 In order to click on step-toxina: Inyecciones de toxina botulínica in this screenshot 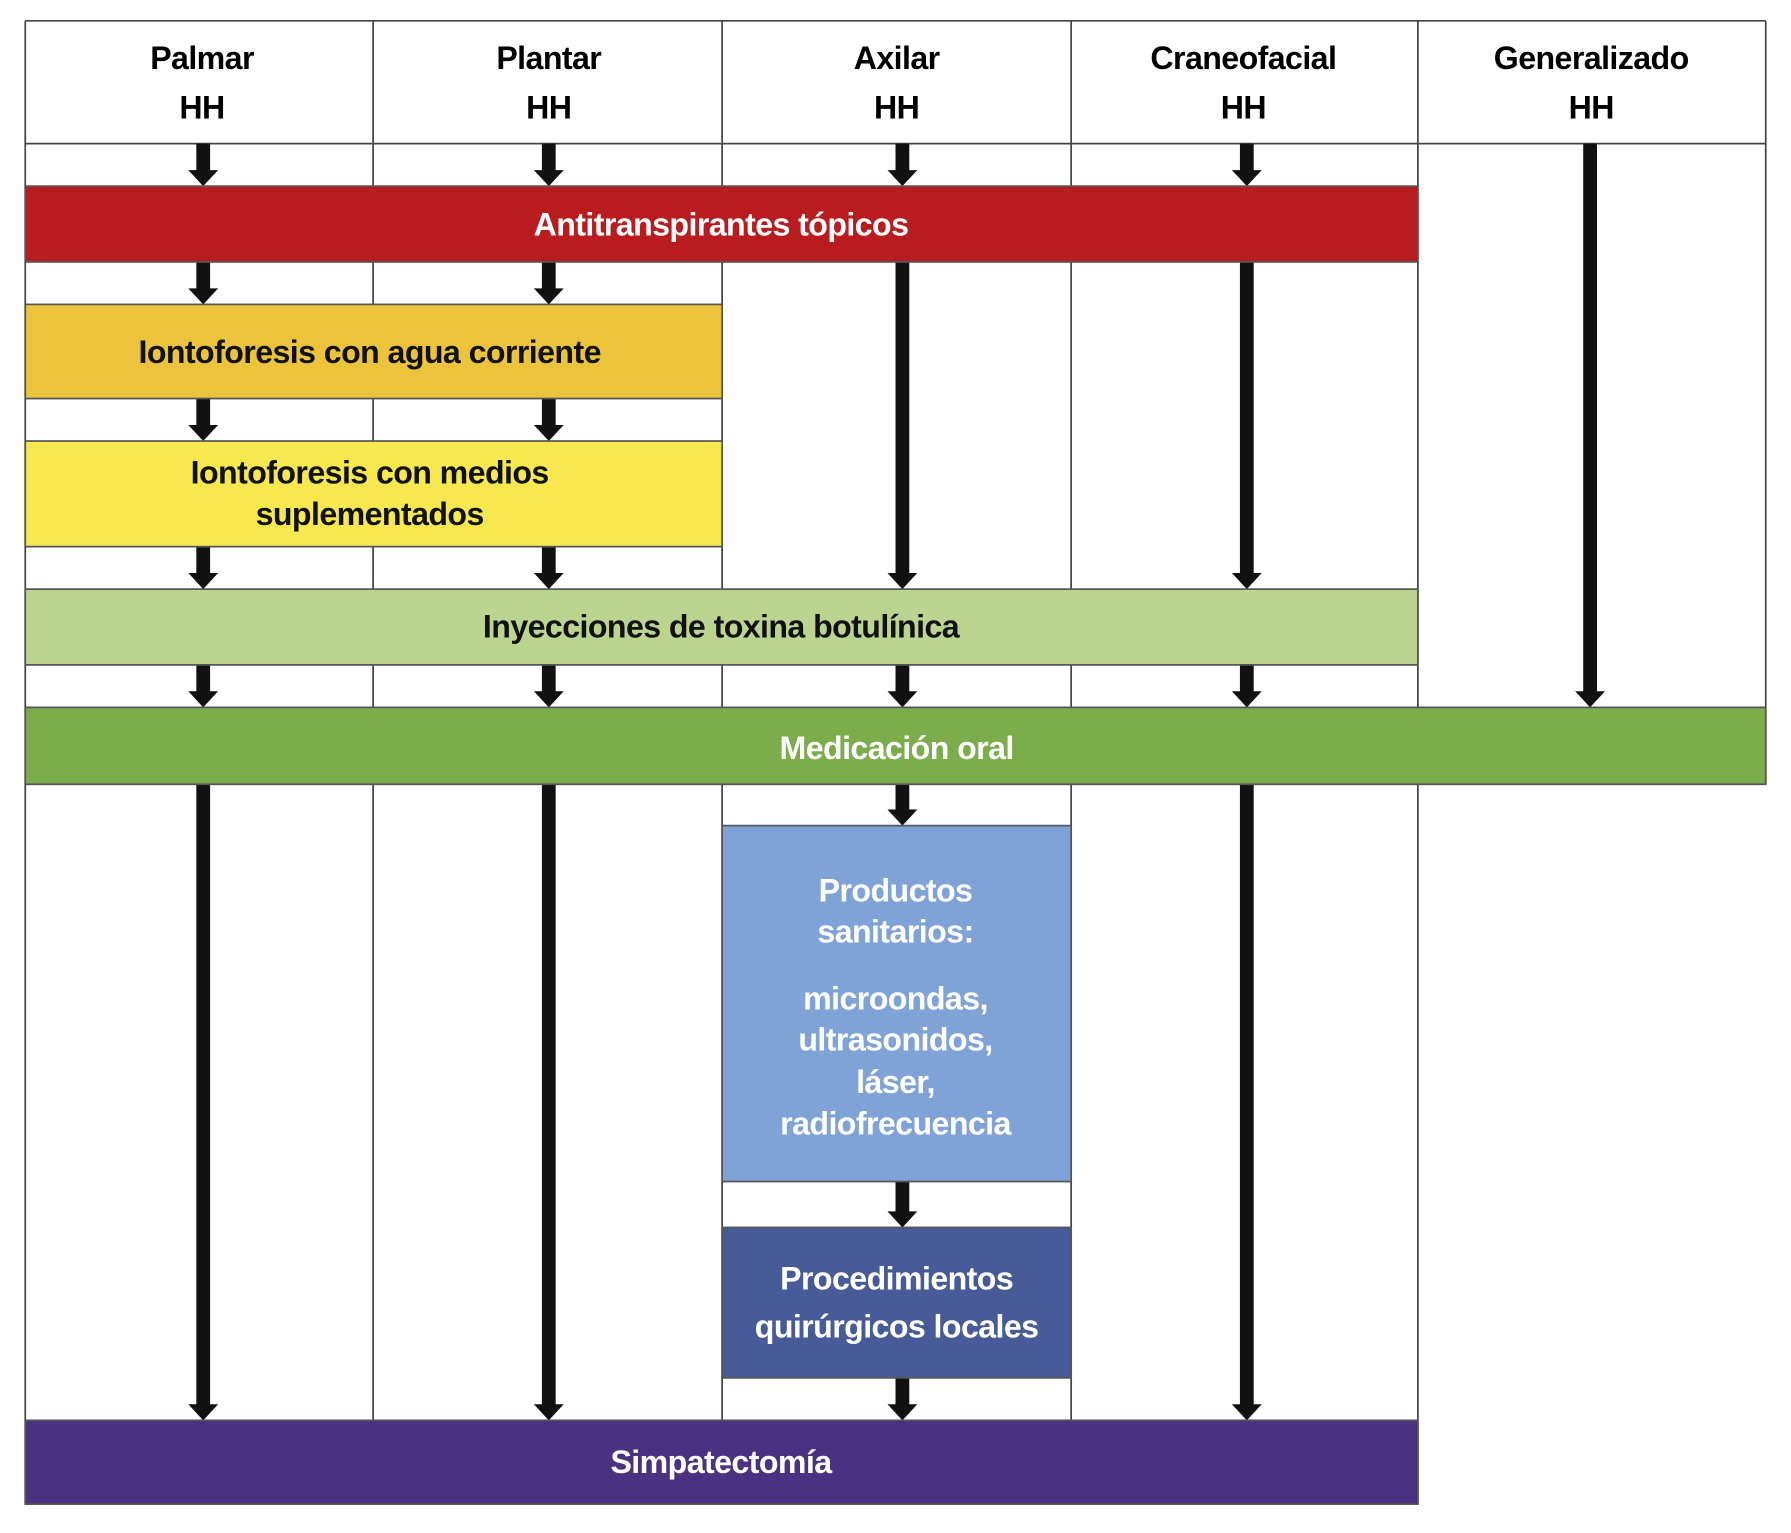, I will do `click(721, 627)`.